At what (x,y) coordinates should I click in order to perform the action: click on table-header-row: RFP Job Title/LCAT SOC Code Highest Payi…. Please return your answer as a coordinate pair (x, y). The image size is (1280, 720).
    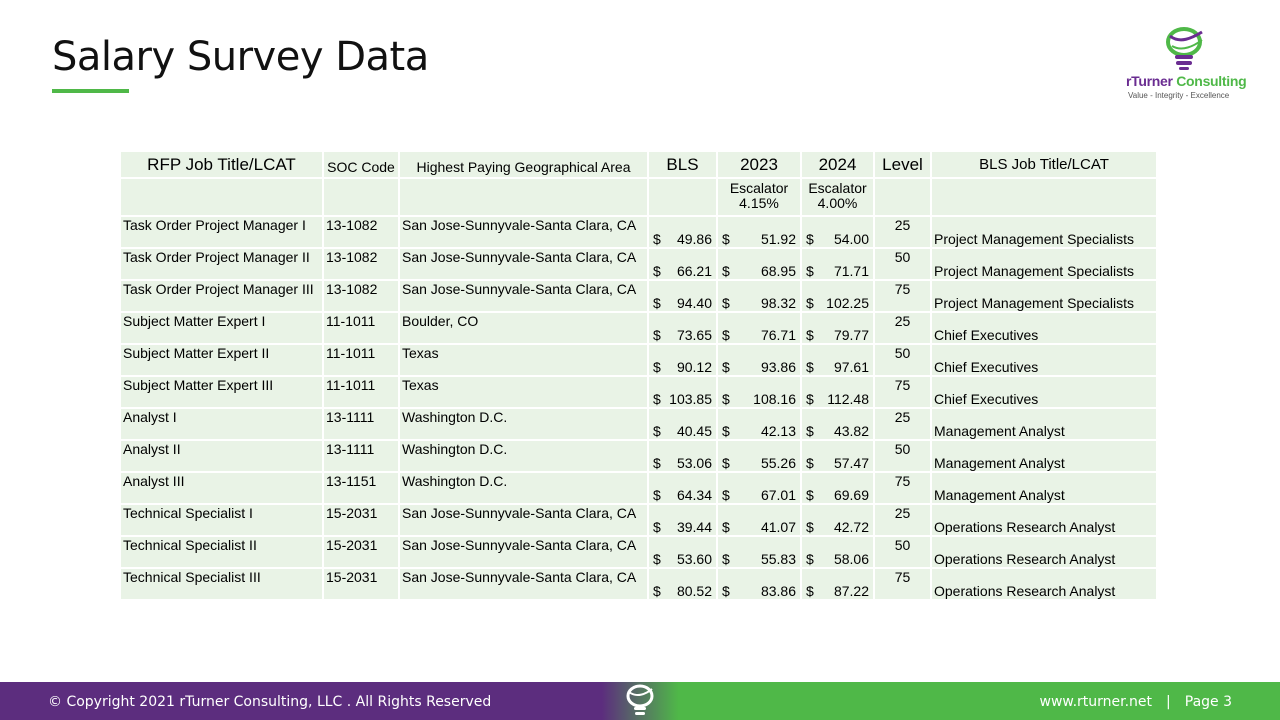
    Looking at the image, I should click on (638, 164).